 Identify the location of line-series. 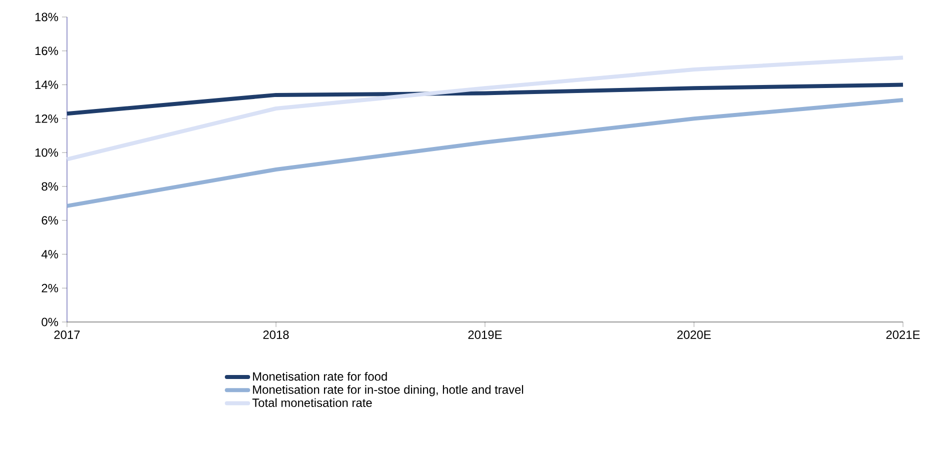
(485, 99).